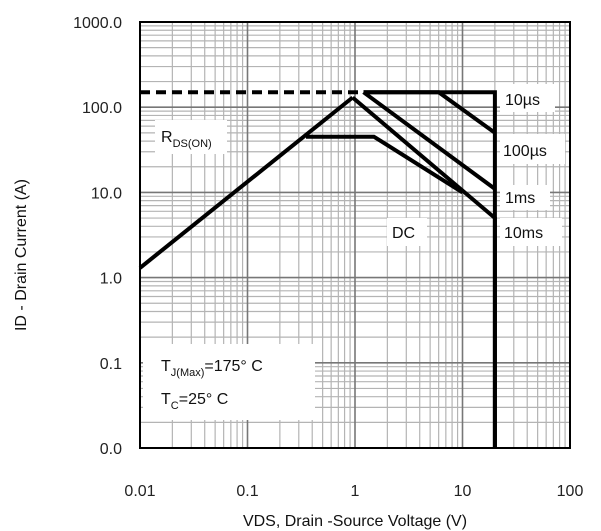  Describe the element at coordinates (139, 491) in the screenshot. I see `x-tick-label: 0.01` at that location.